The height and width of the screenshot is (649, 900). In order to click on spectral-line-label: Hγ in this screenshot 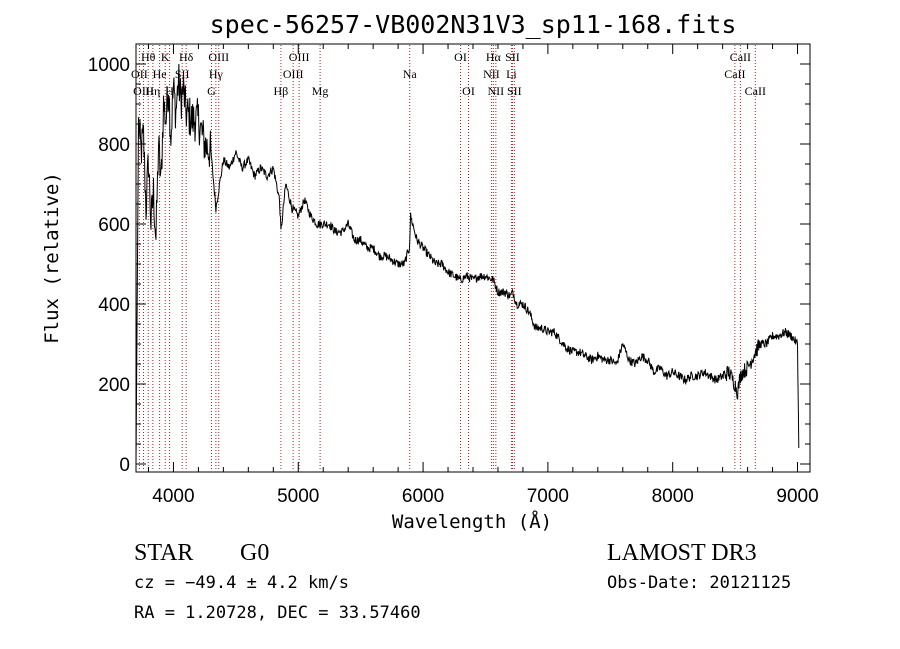, I will do `click(216, 74)`.